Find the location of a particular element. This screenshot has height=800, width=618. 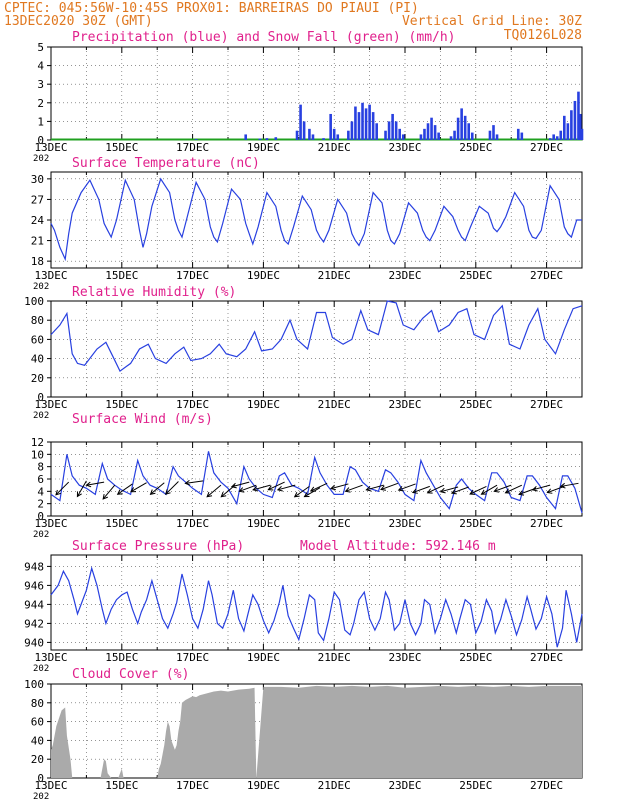

y-tick-label: 24 is located at coordinates (38, 220).